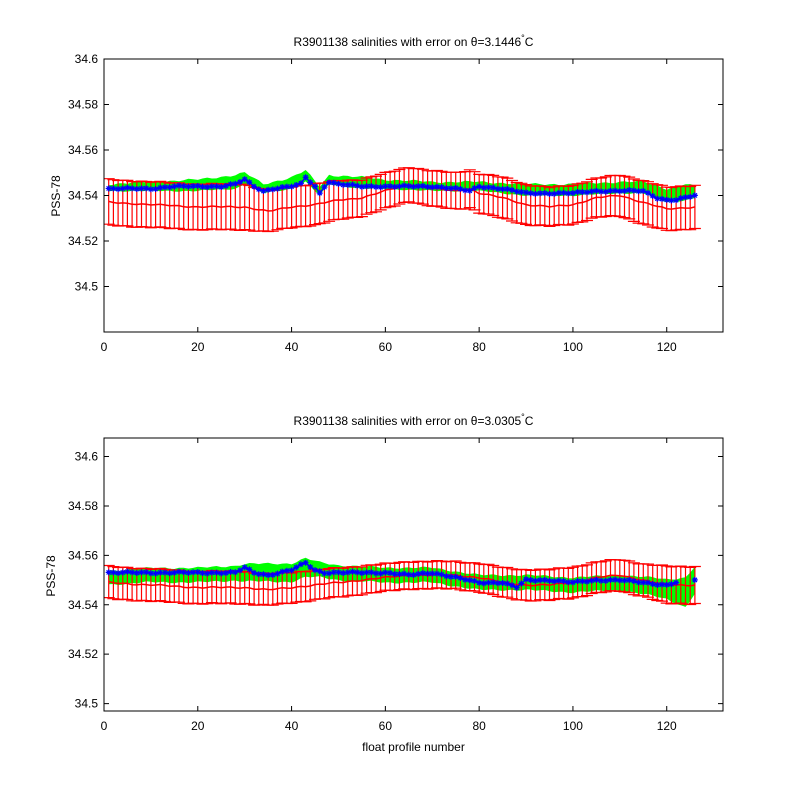  What do you see at coordinates (402, 200) in the screenshot?
I see `top-plot-area` at bounding box center [402, 200].